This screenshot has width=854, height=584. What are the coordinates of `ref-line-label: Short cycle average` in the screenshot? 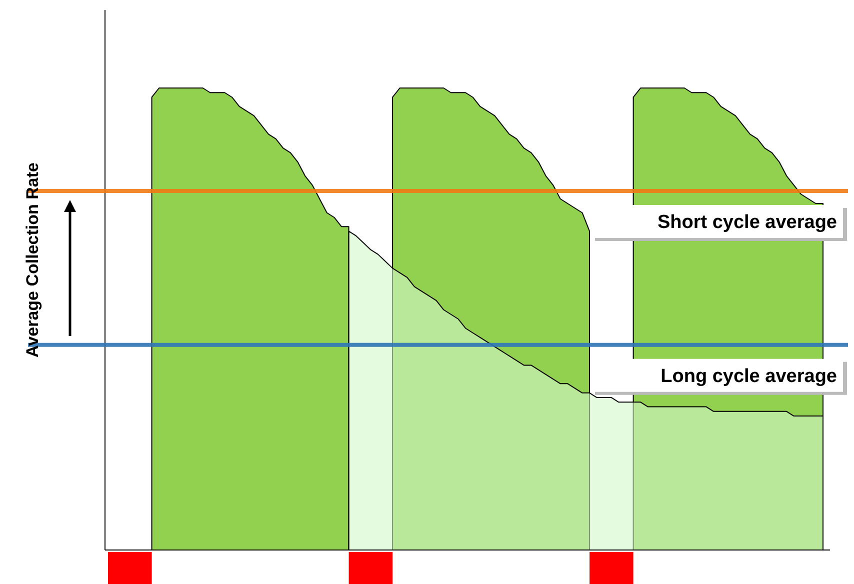 It's located at (747, 223).